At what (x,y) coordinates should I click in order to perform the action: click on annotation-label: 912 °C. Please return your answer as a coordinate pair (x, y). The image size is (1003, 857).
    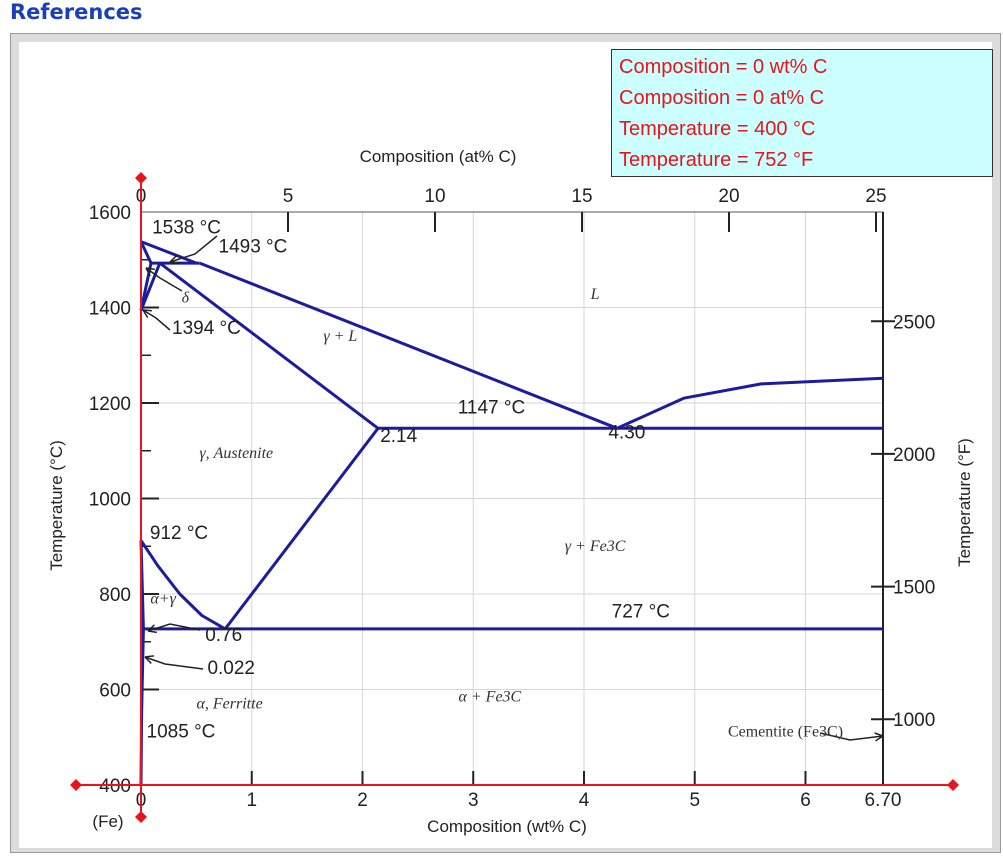
    Looking at the image, I should click on (179, 533).